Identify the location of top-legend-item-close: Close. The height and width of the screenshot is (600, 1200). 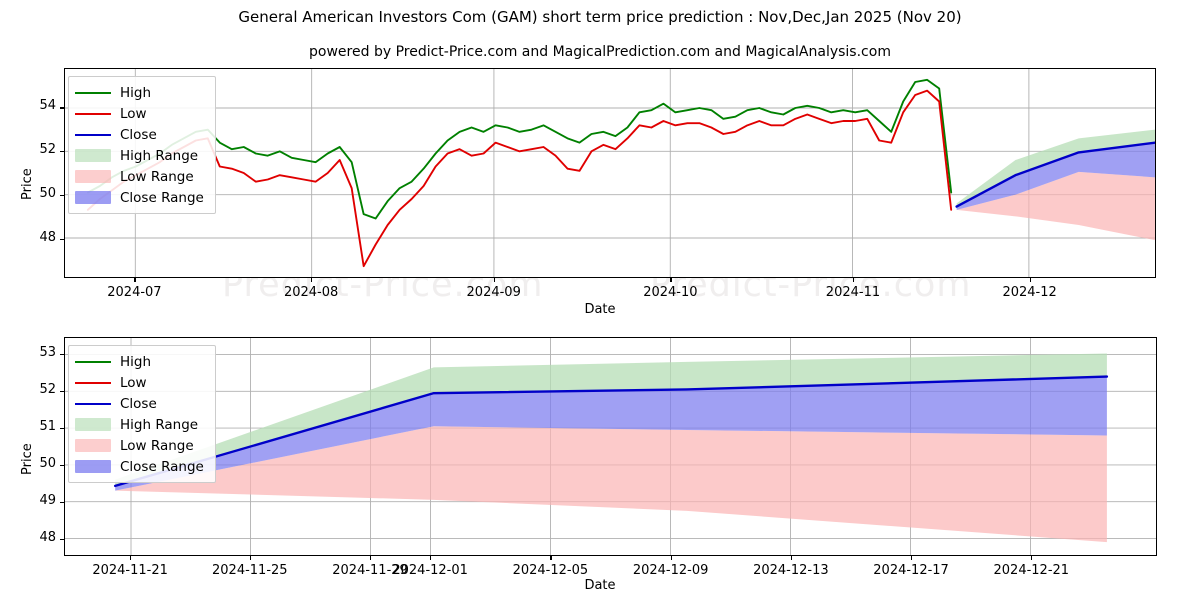
(141, 134).